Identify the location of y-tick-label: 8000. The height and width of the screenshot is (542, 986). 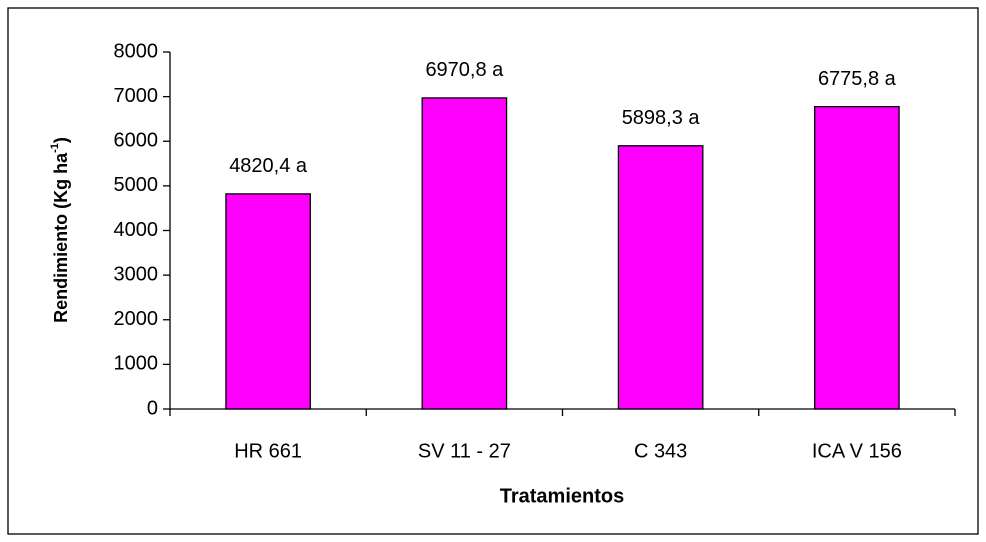
(136, 51).